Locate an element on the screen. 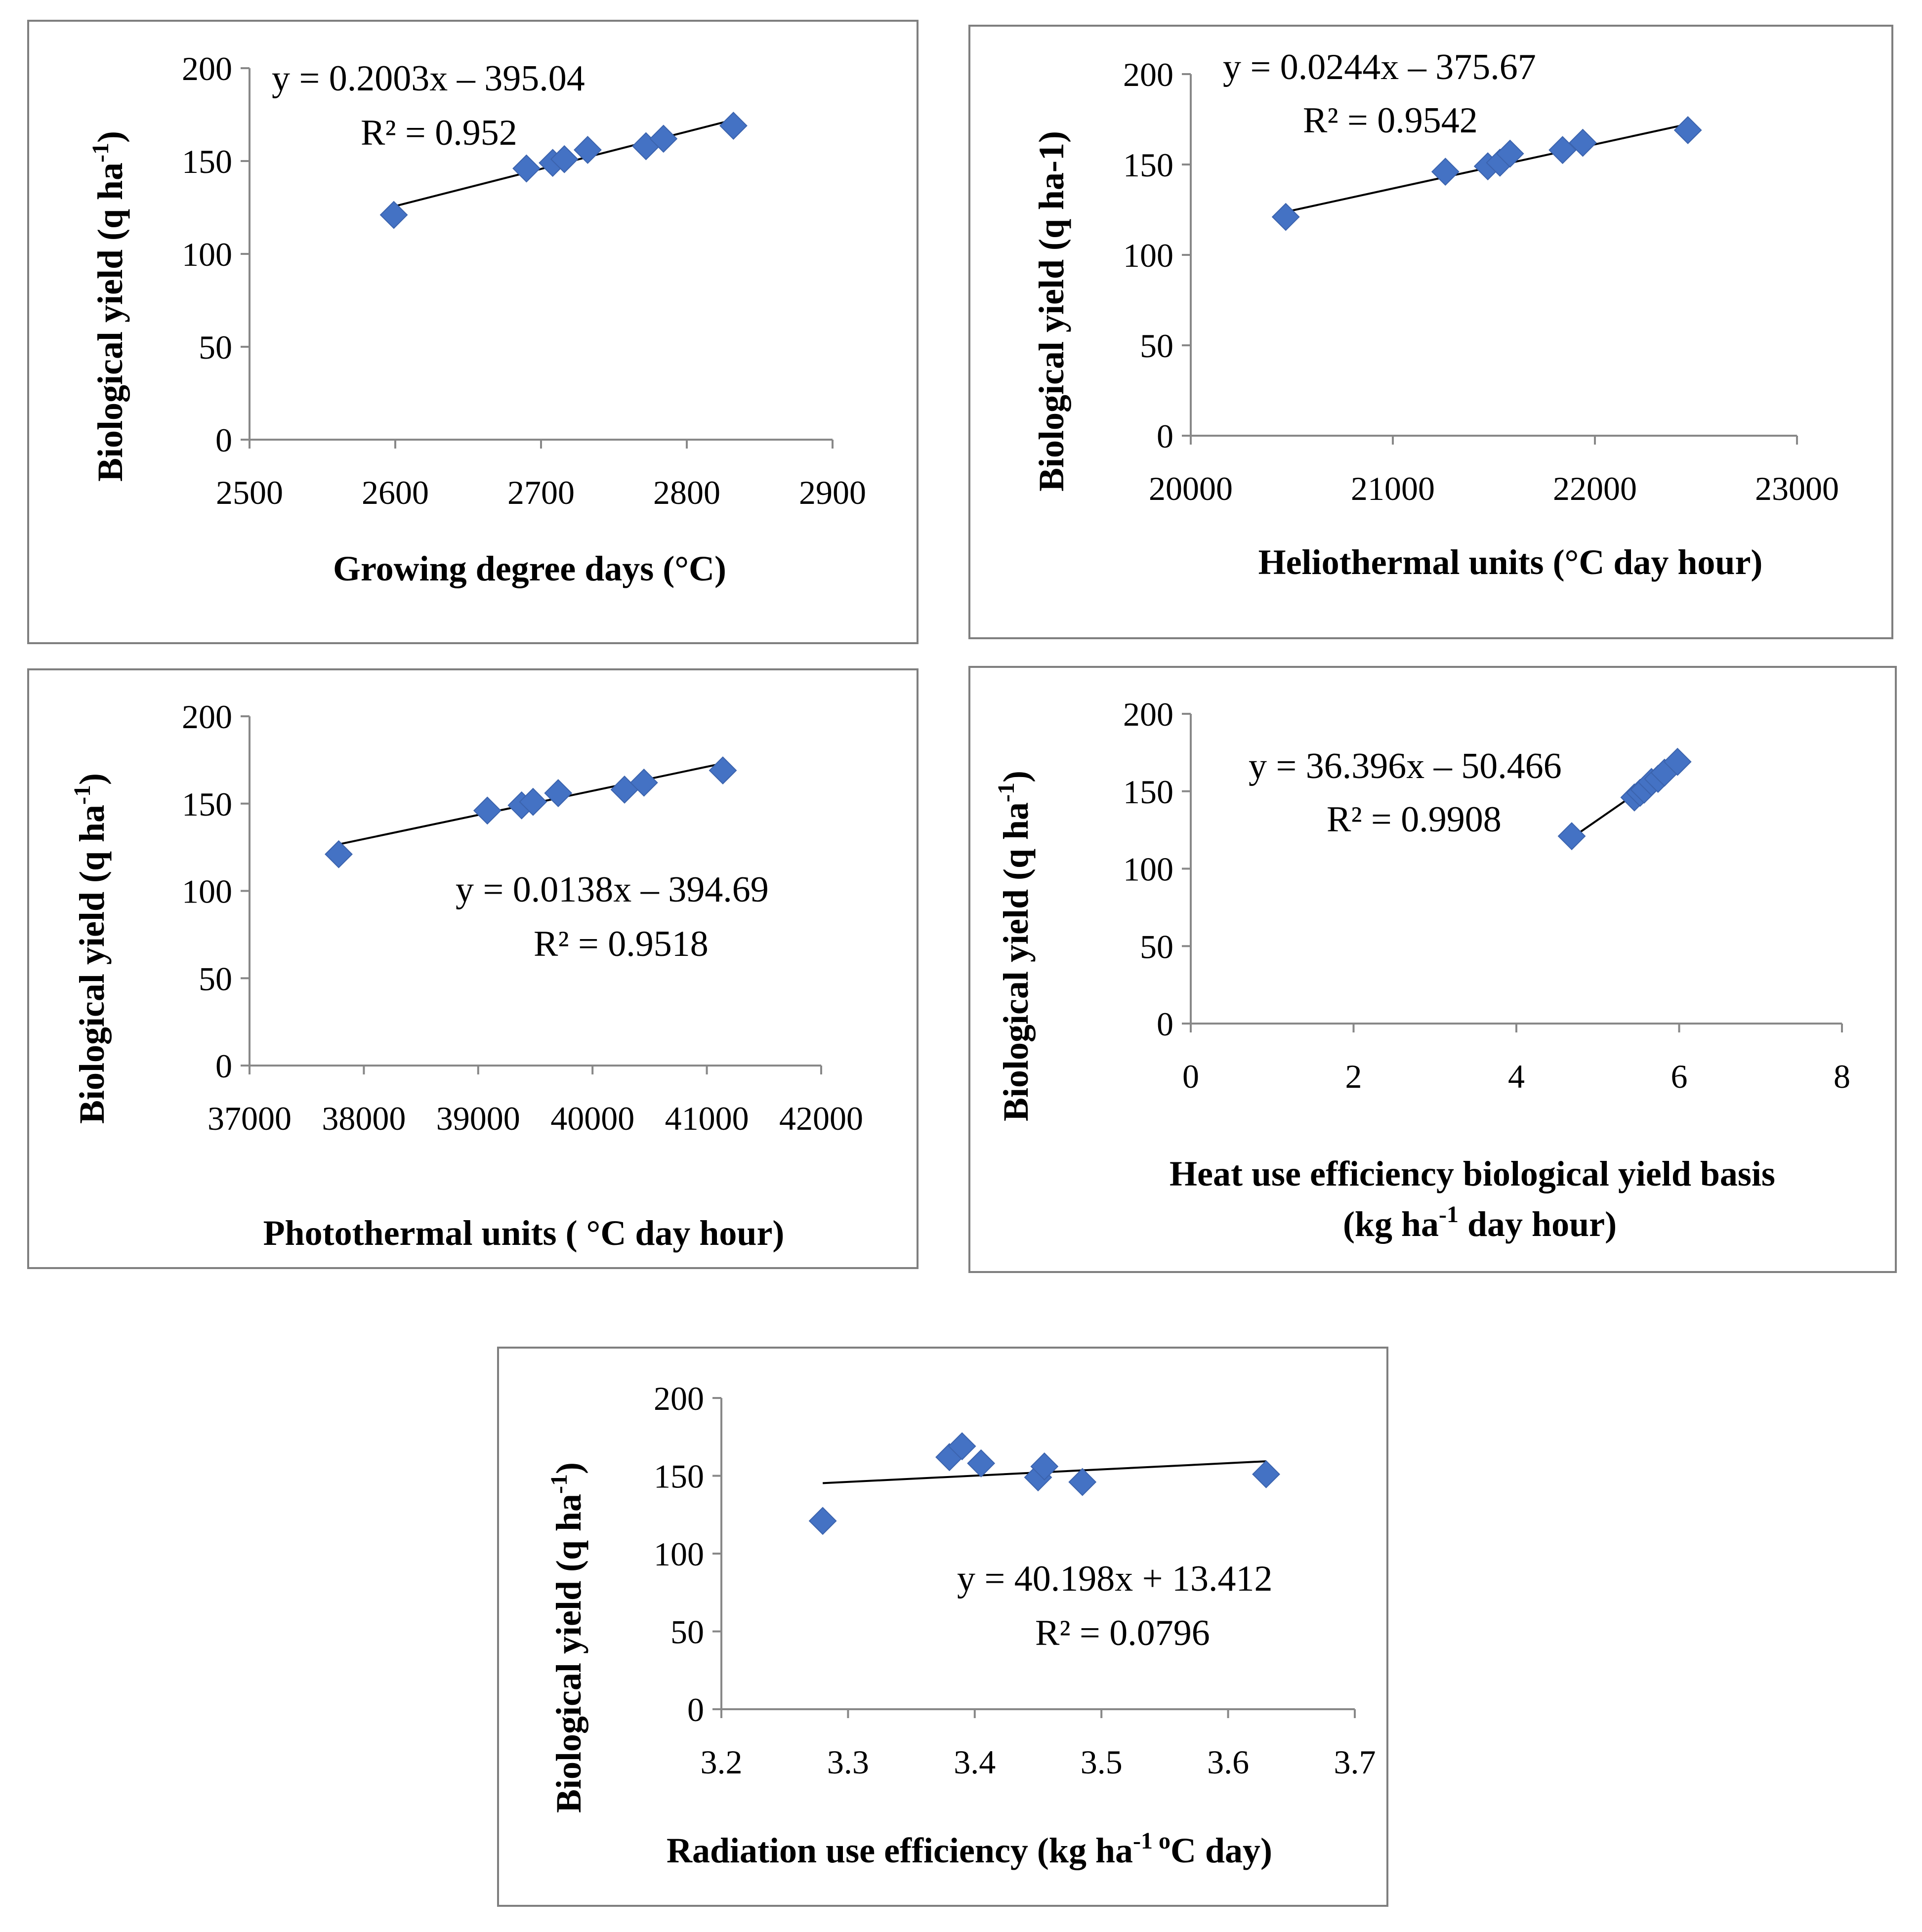 The width and height of the screenshot is (1922, 1932). y-tick-label-htu: 0 is located at coordinates (1165, 436).